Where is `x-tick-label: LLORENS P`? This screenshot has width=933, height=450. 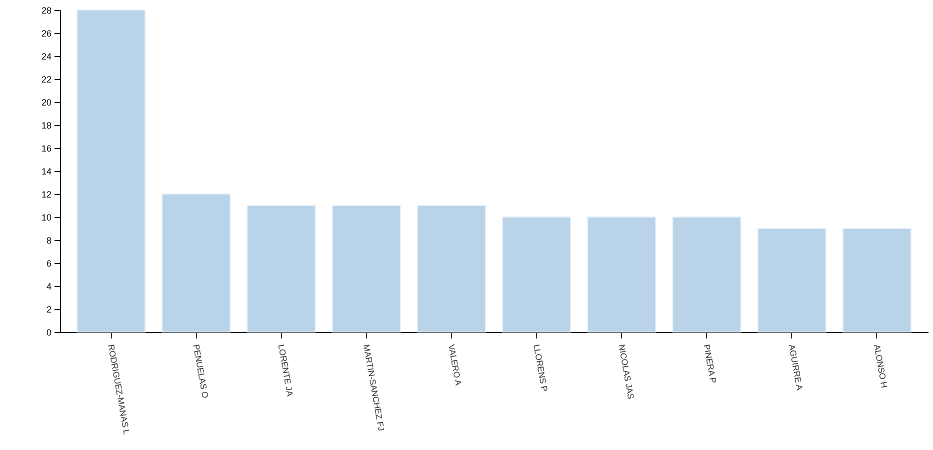 x-tick-label: LLORENS P is located at coordinates (541, 368).